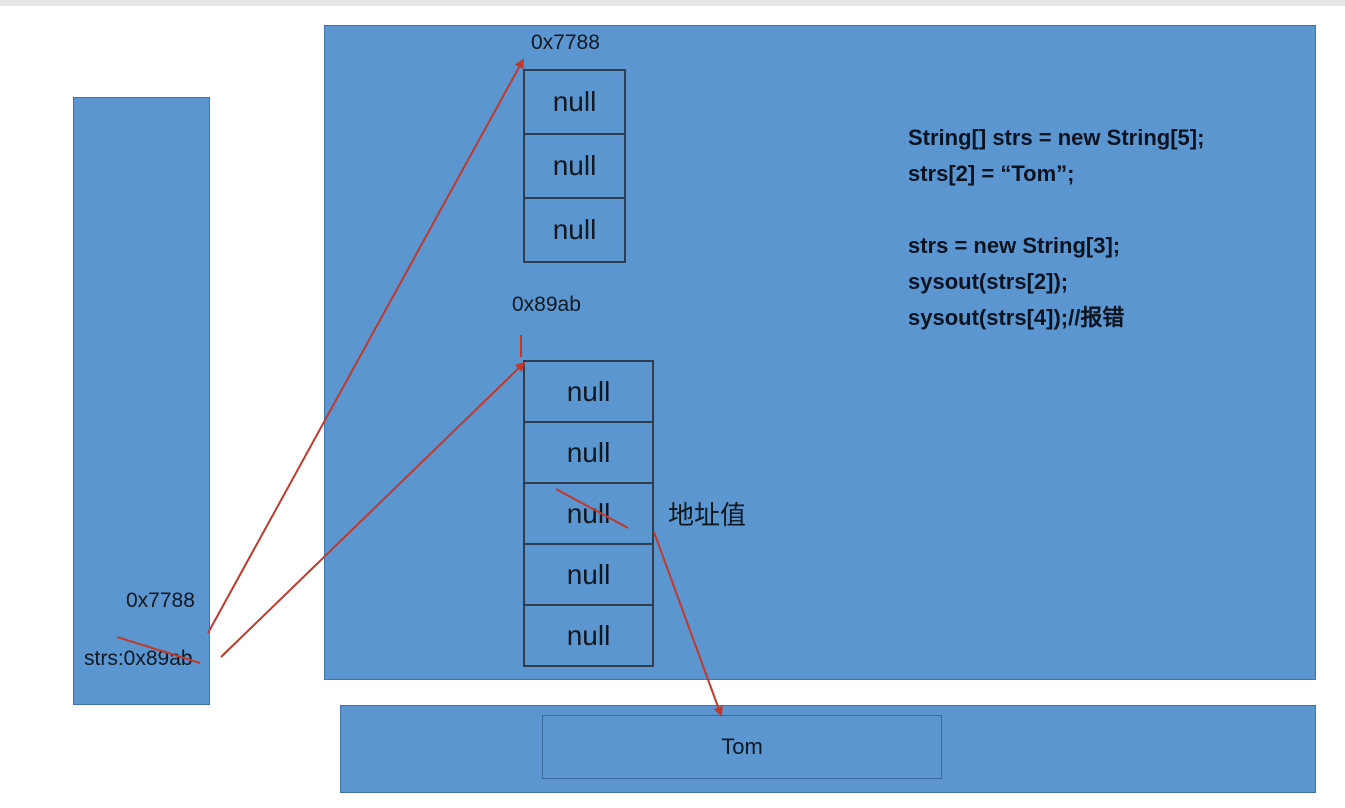 This screenshot has width=1345, height=808. Describe the element at coordinates (565, 42) in the screenshot. I see `array1-address: 0x7788` at that location.